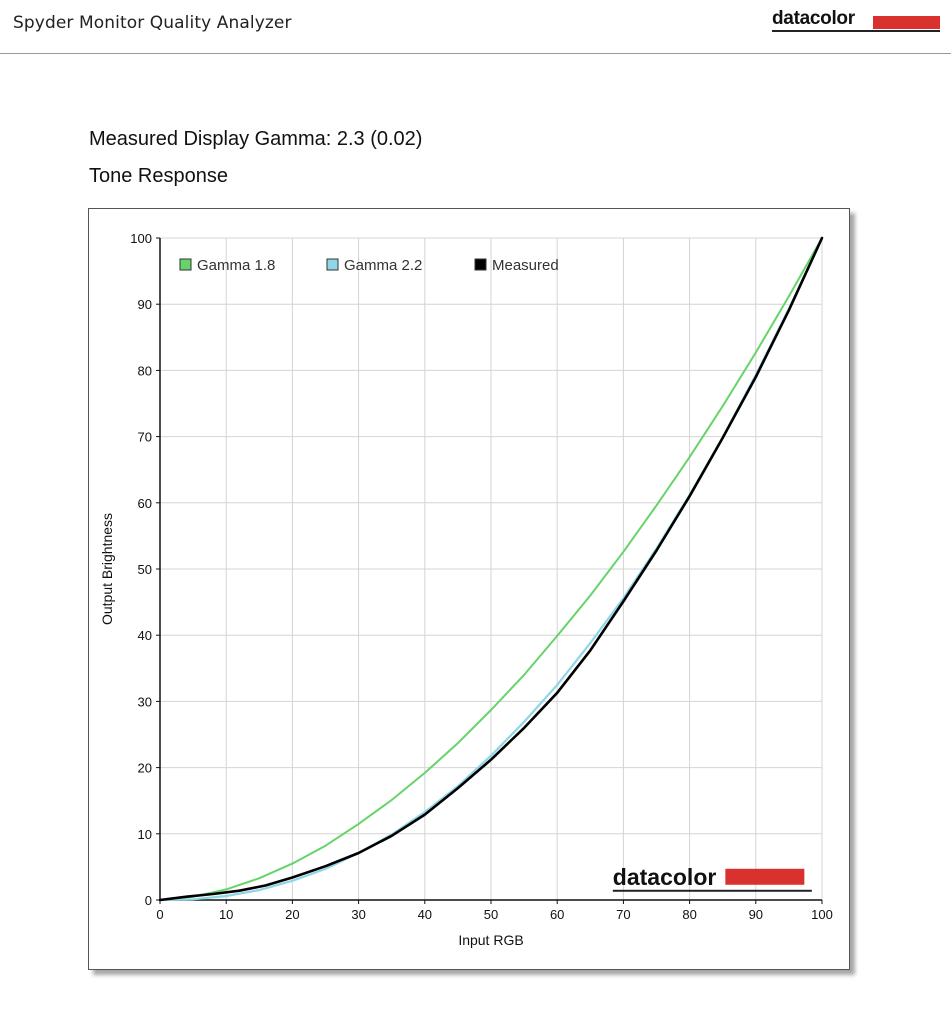 The width and height of the screenshot is (951, 1024). I want to click on y-tick-label: 20, so click(145, 768).